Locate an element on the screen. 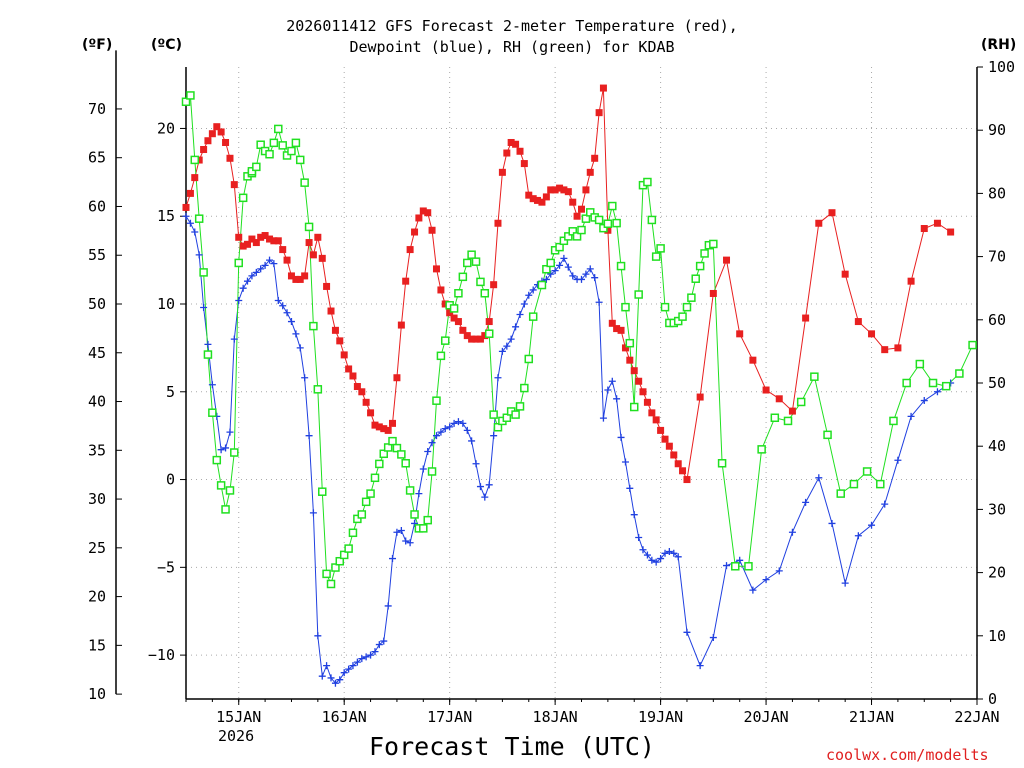 The height and width of the screenshot is (768, 1024). fahrenheit-tick-label: 35 is located at coordinates (97, 450).